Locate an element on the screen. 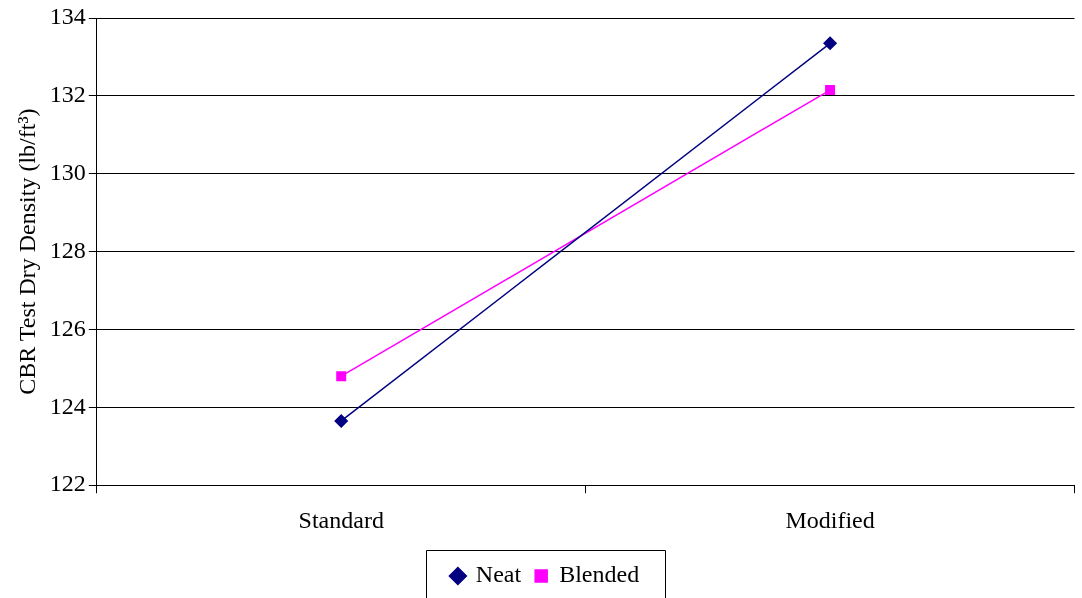  y-tick-label: 132 is located at coordinates (67, 94).